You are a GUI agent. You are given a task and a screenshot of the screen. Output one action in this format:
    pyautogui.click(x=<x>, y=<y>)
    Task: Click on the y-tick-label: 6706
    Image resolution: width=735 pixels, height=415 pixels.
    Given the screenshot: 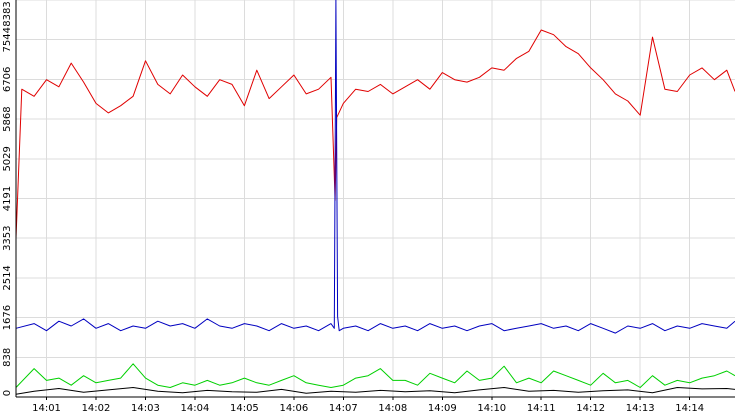 What is the action you would take?
    pyautogui.click(x=7, y=79)
    